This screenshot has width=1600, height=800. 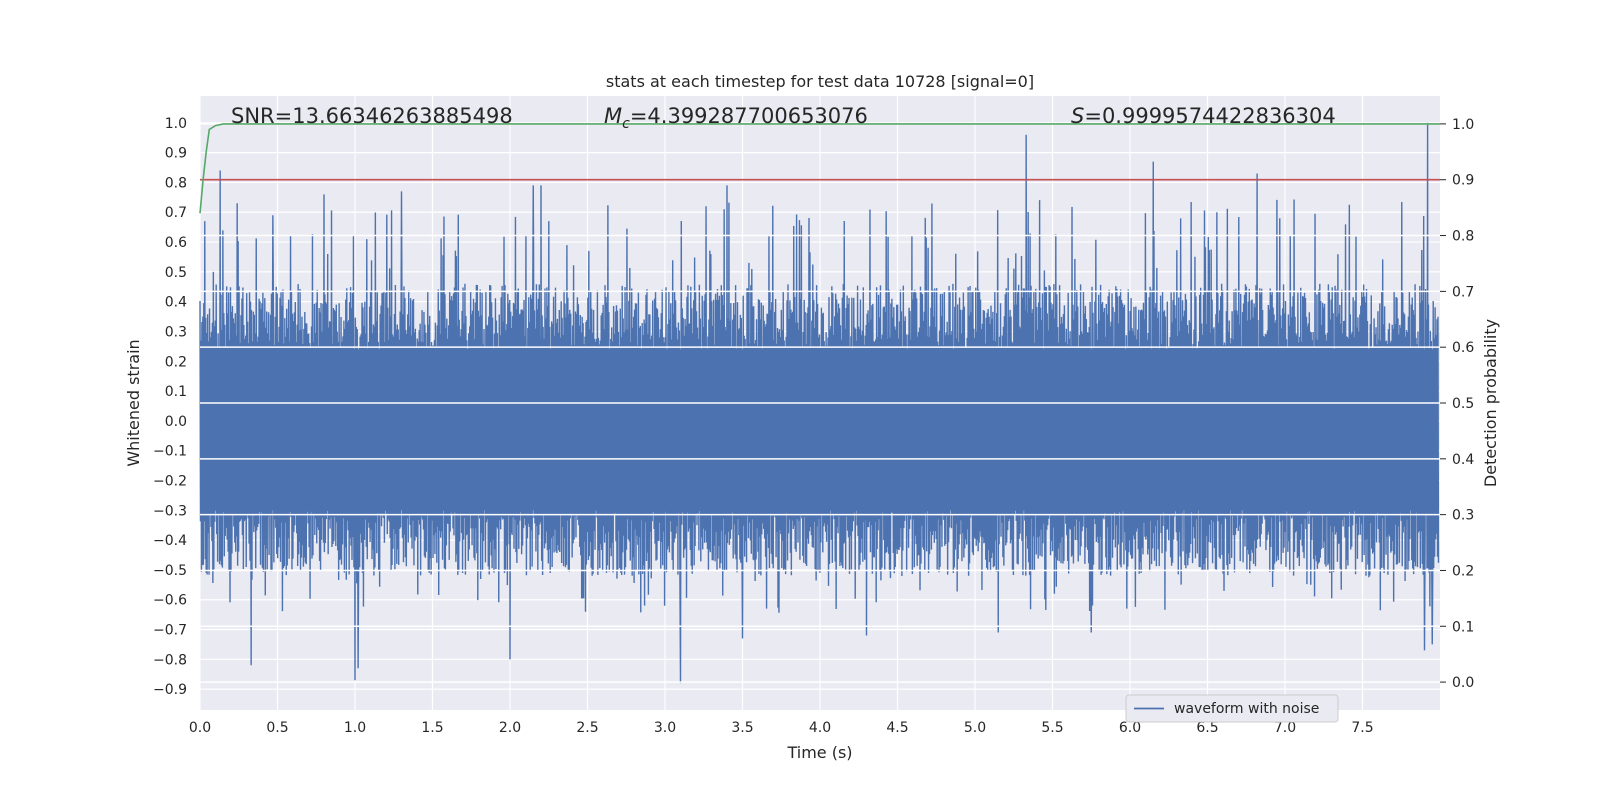 What do you see at coordinates (1463, 516) in the screenshot?
I see `y2-tick-label: 0.3` at bounding box center [1463, 516].